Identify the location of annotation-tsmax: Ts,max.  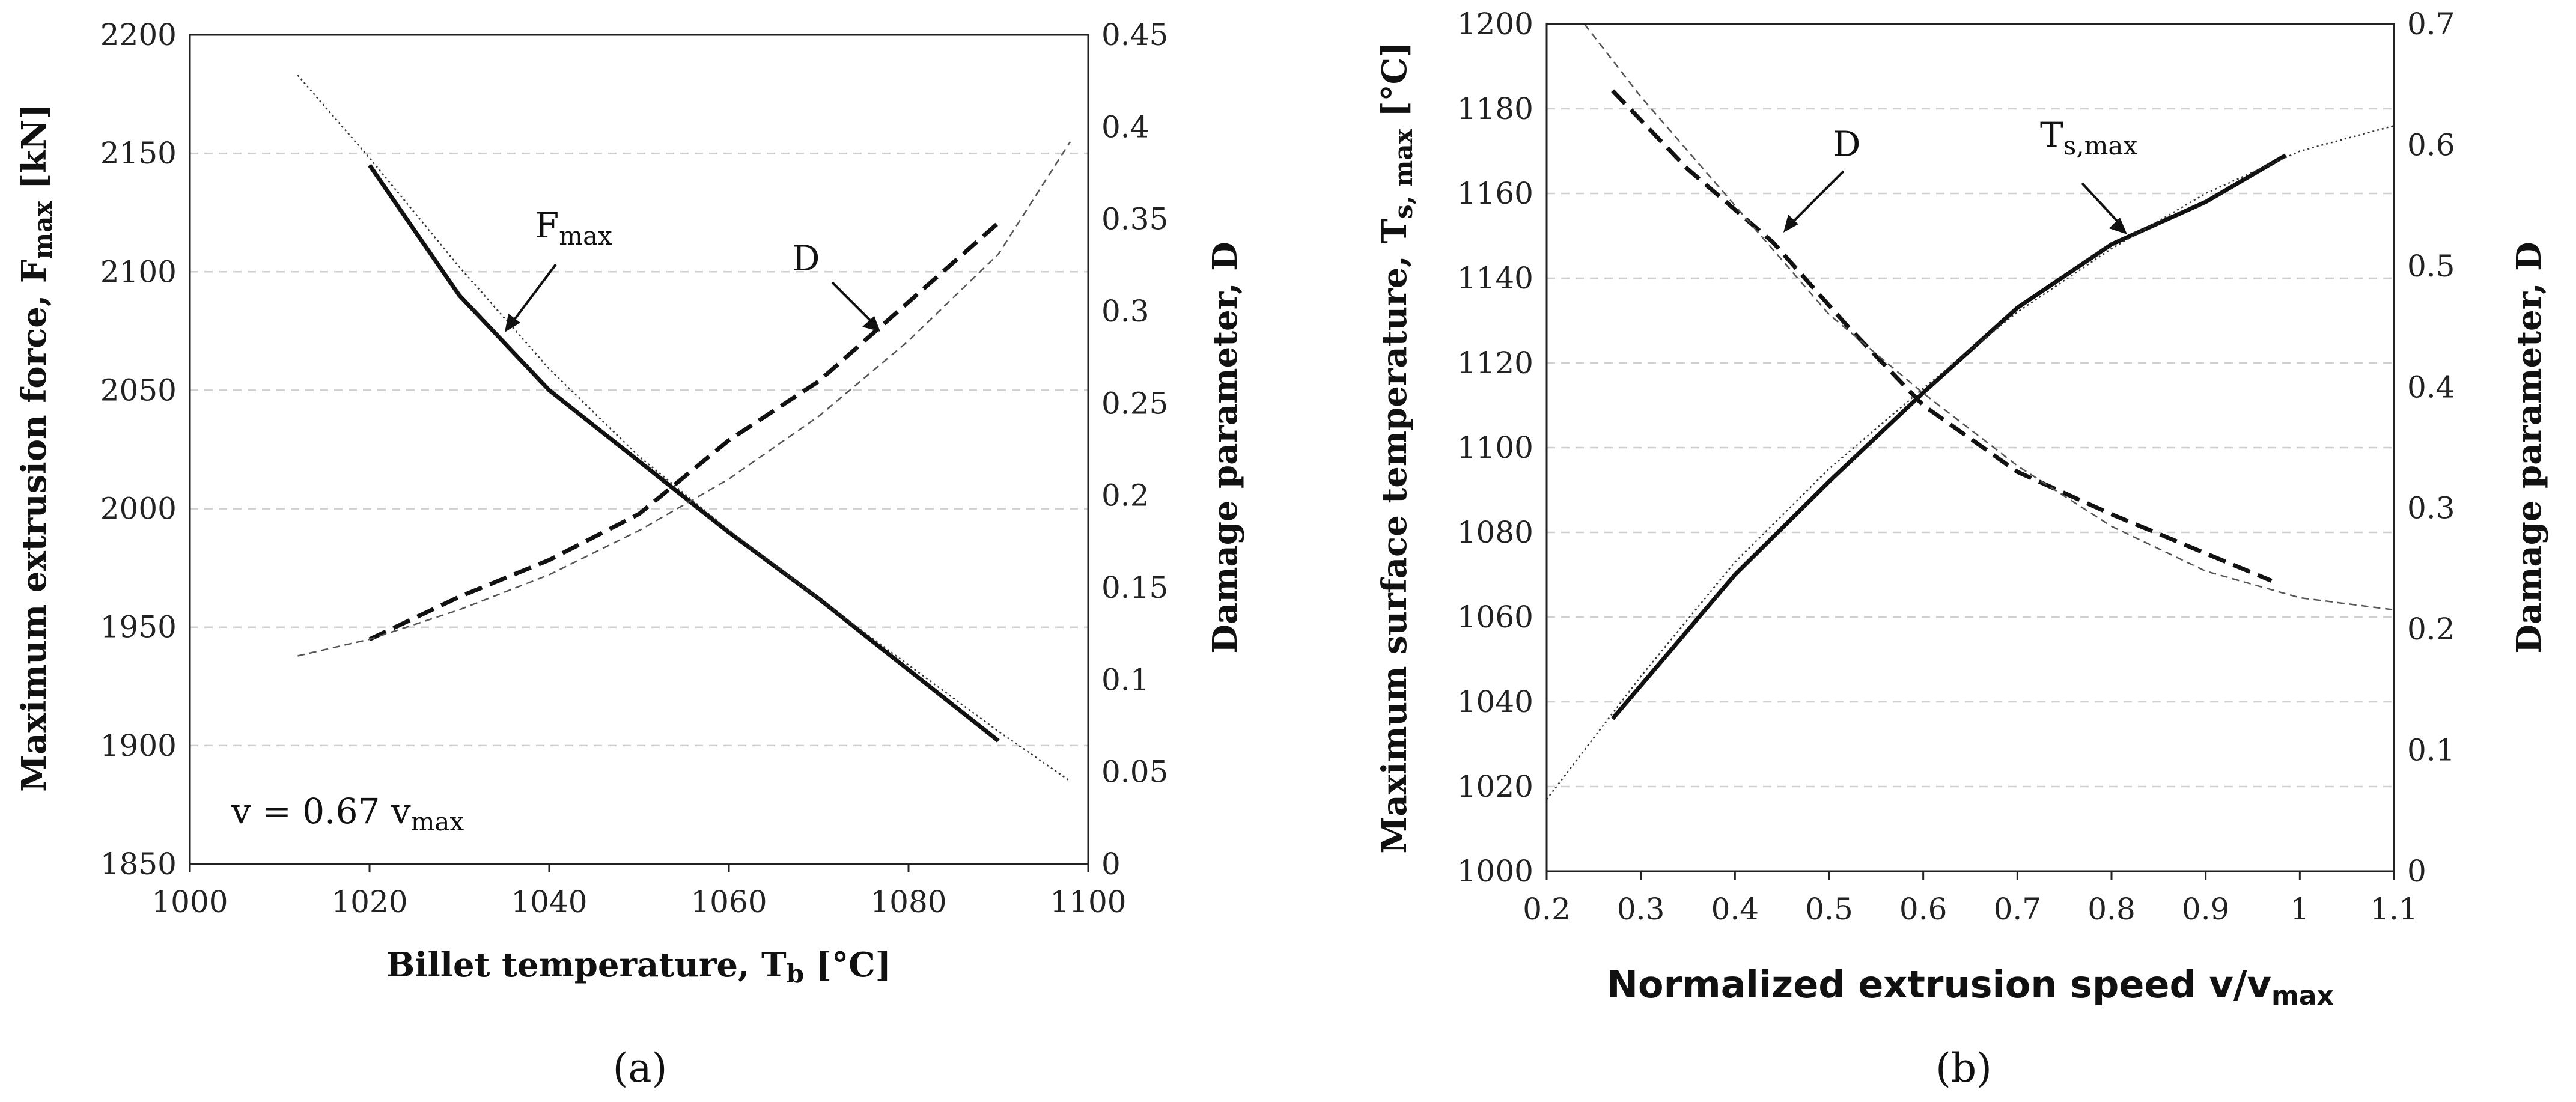
(2088, 174).